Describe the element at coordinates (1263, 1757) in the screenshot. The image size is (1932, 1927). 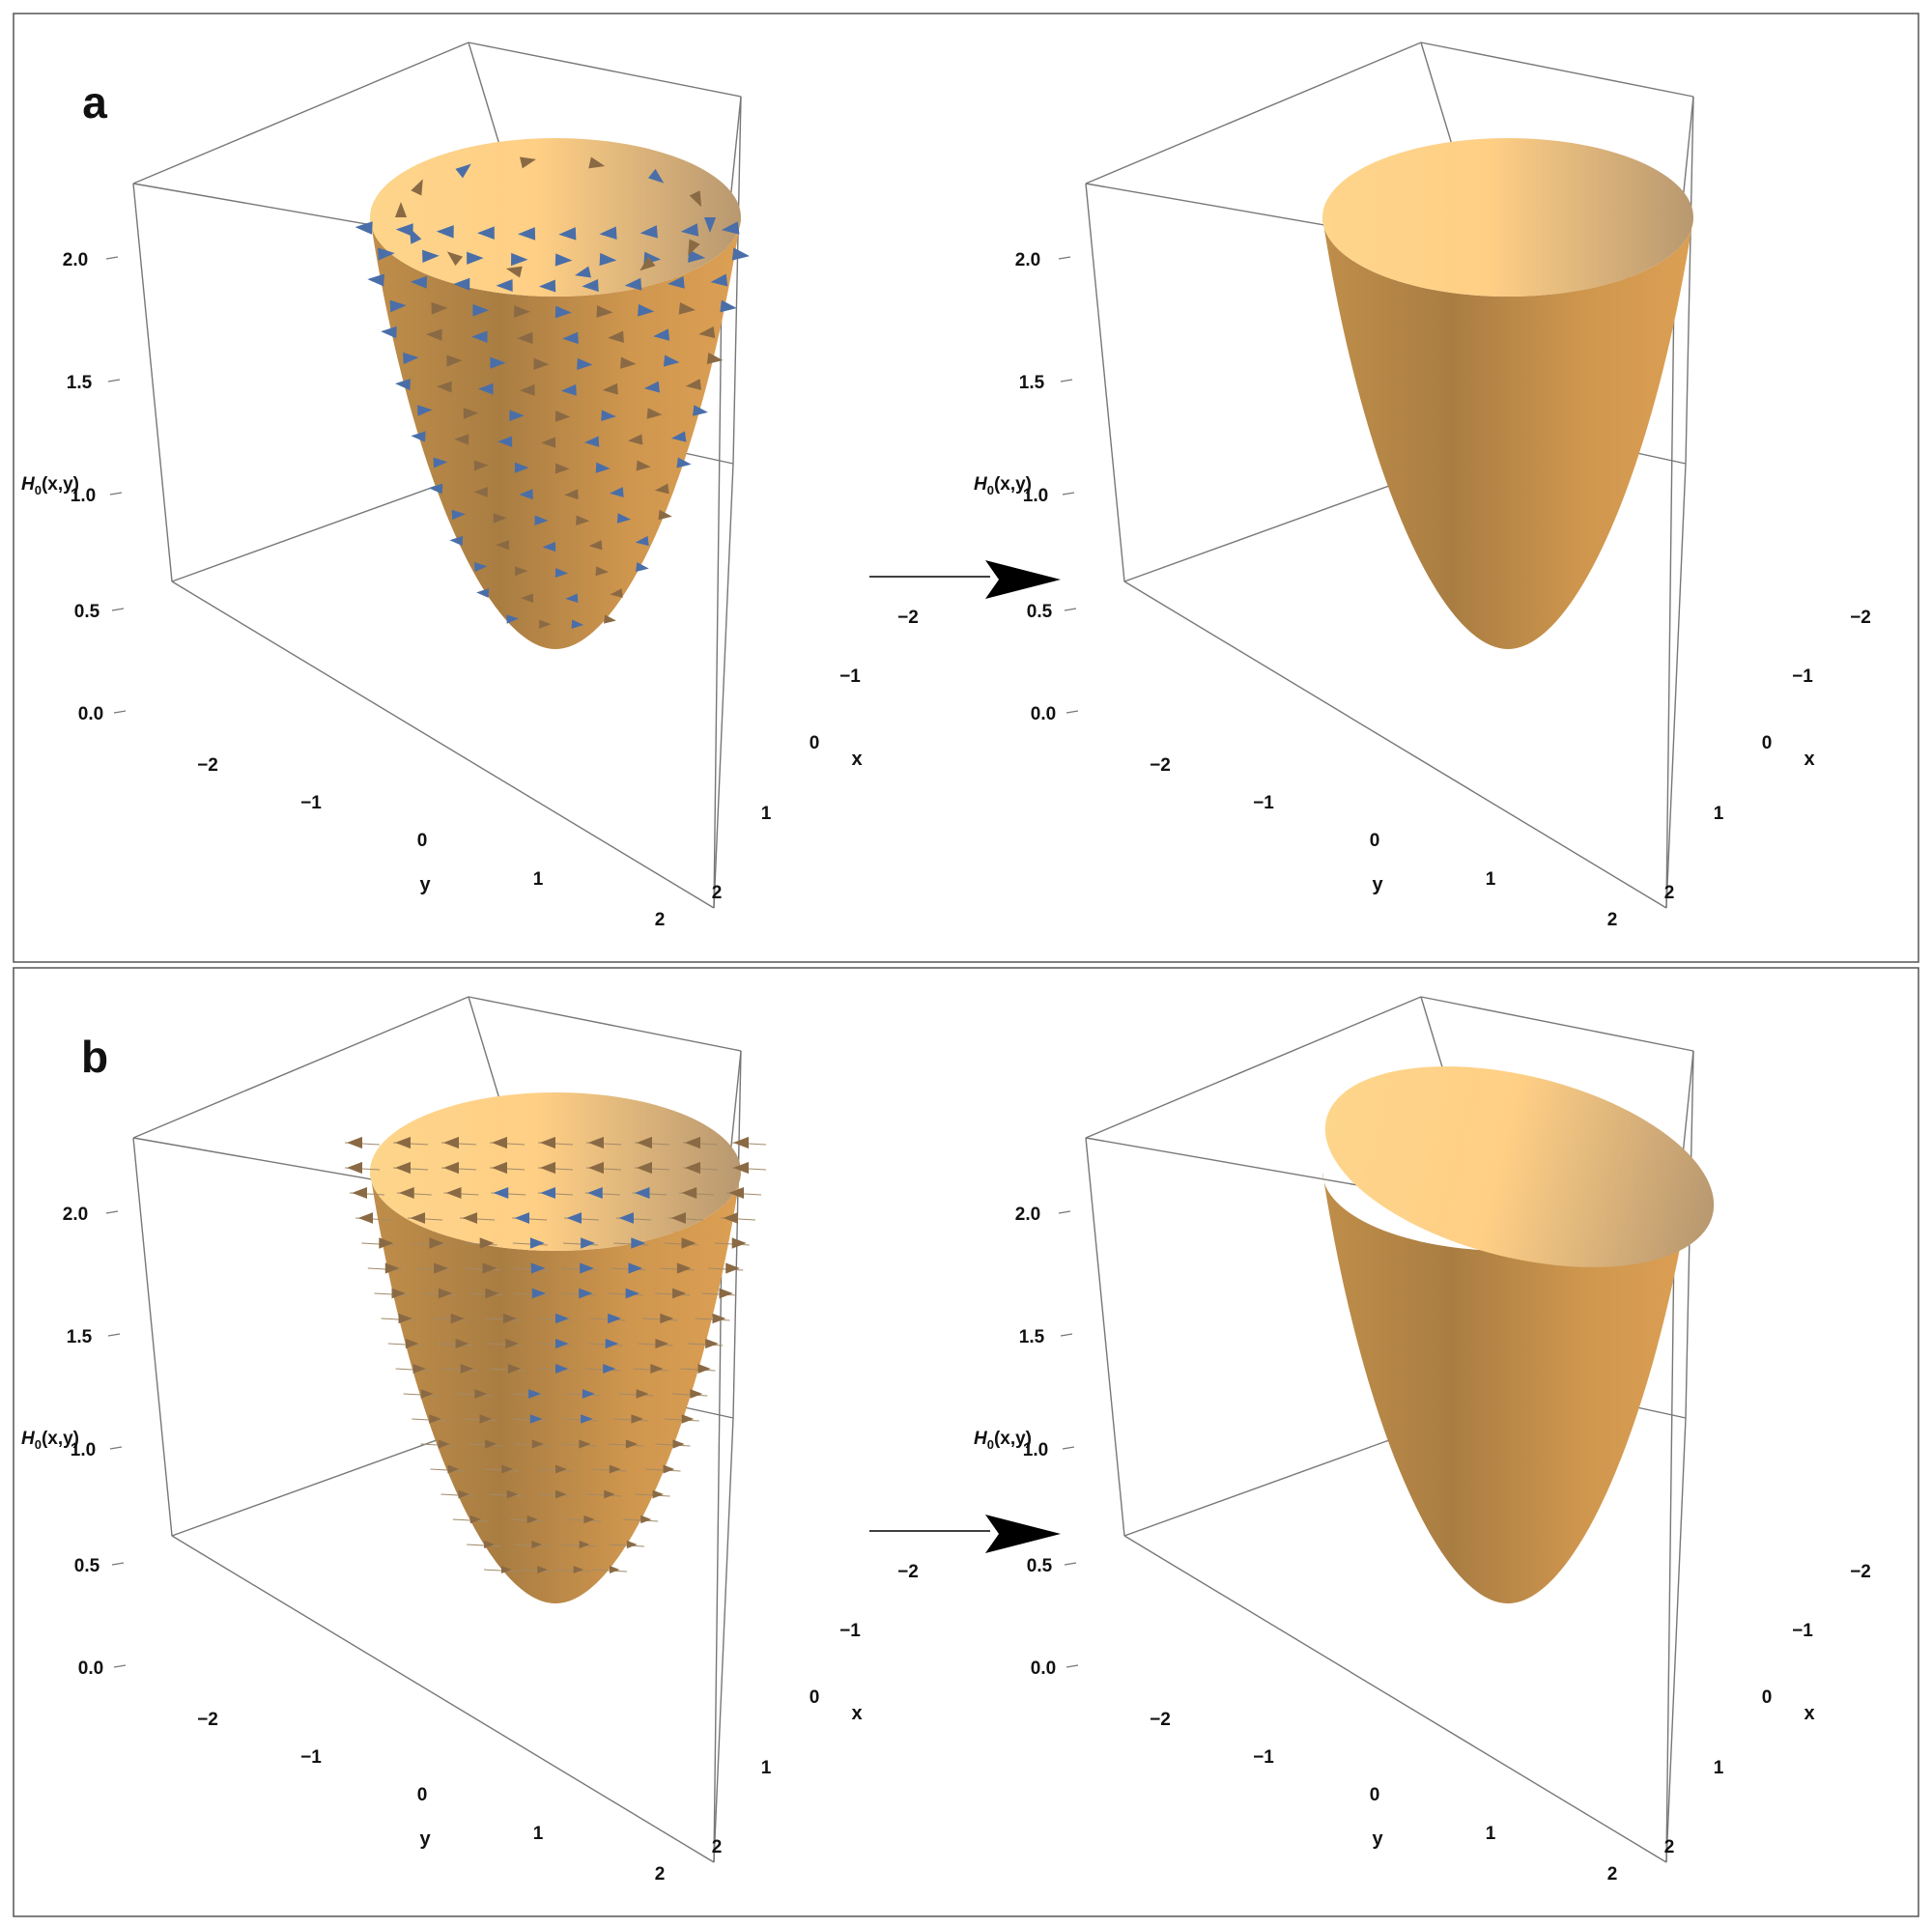
I see `y-tick-label: −1` at that location.